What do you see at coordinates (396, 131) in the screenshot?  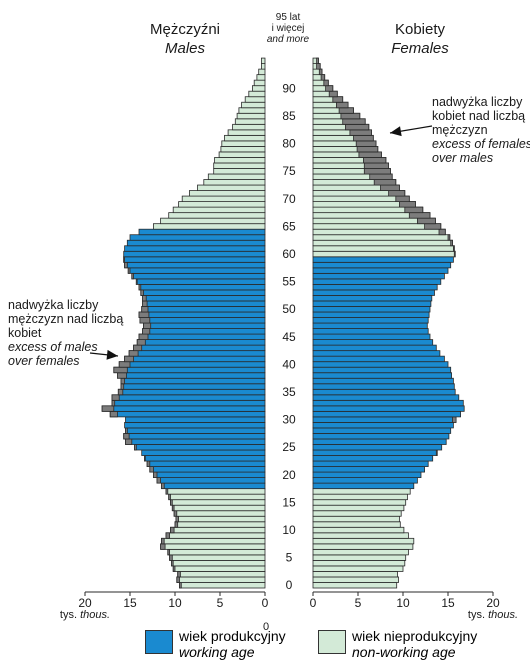 I see `females-excess-arrow-head` at bounding box center [396, 131].